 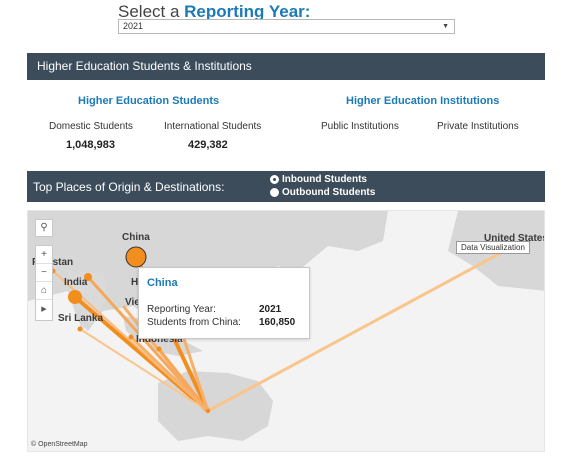 What do you see at coordinates (135, 282) in the screenshot?
I see `place-label-hong-kong: H` at bounding box center [135, 282].